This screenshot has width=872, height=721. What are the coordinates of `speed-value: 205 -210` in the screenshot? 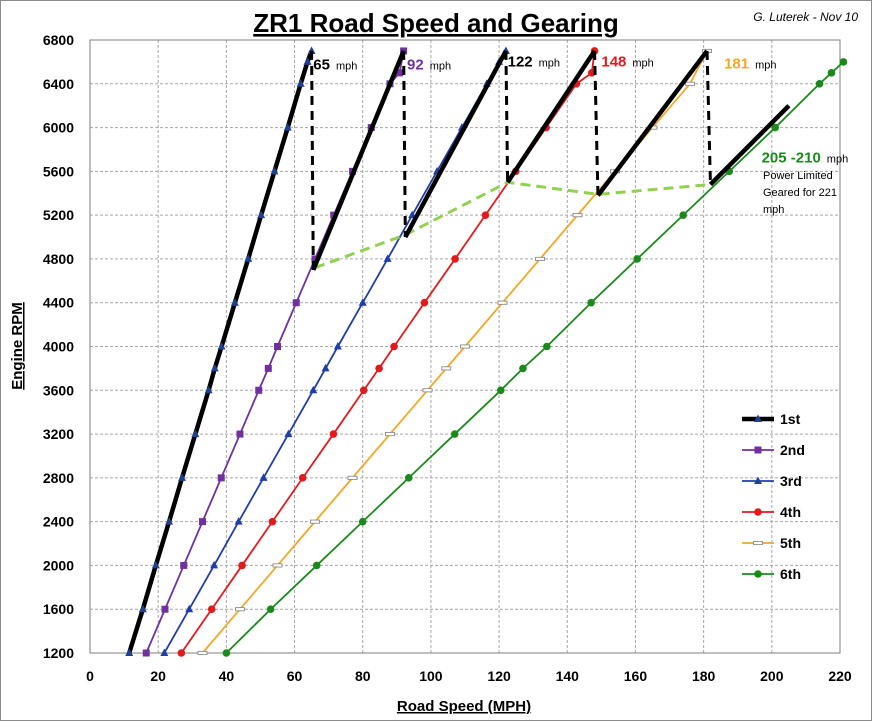 It's located at (791, 158).